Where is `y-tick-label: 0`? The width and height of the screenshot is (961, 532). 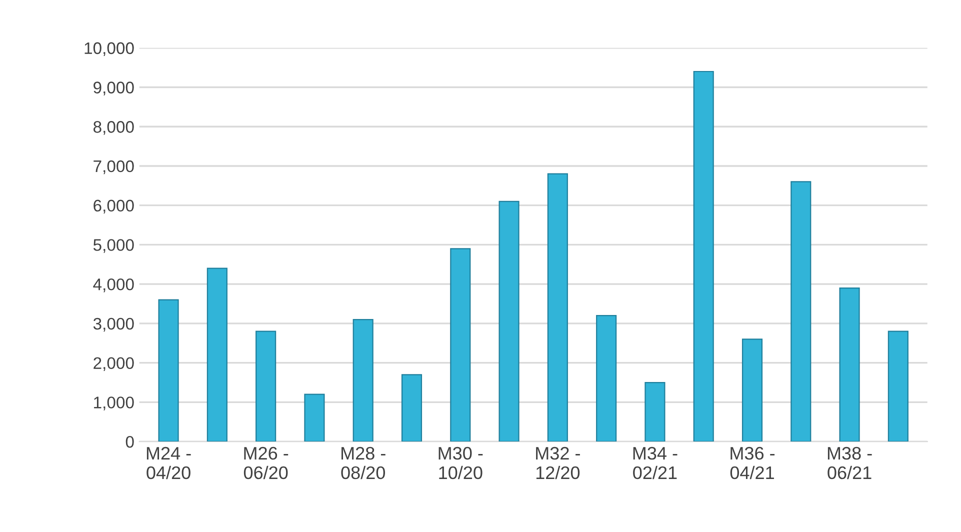 y-tick-label: 0 is located at coordinates (130, 442).